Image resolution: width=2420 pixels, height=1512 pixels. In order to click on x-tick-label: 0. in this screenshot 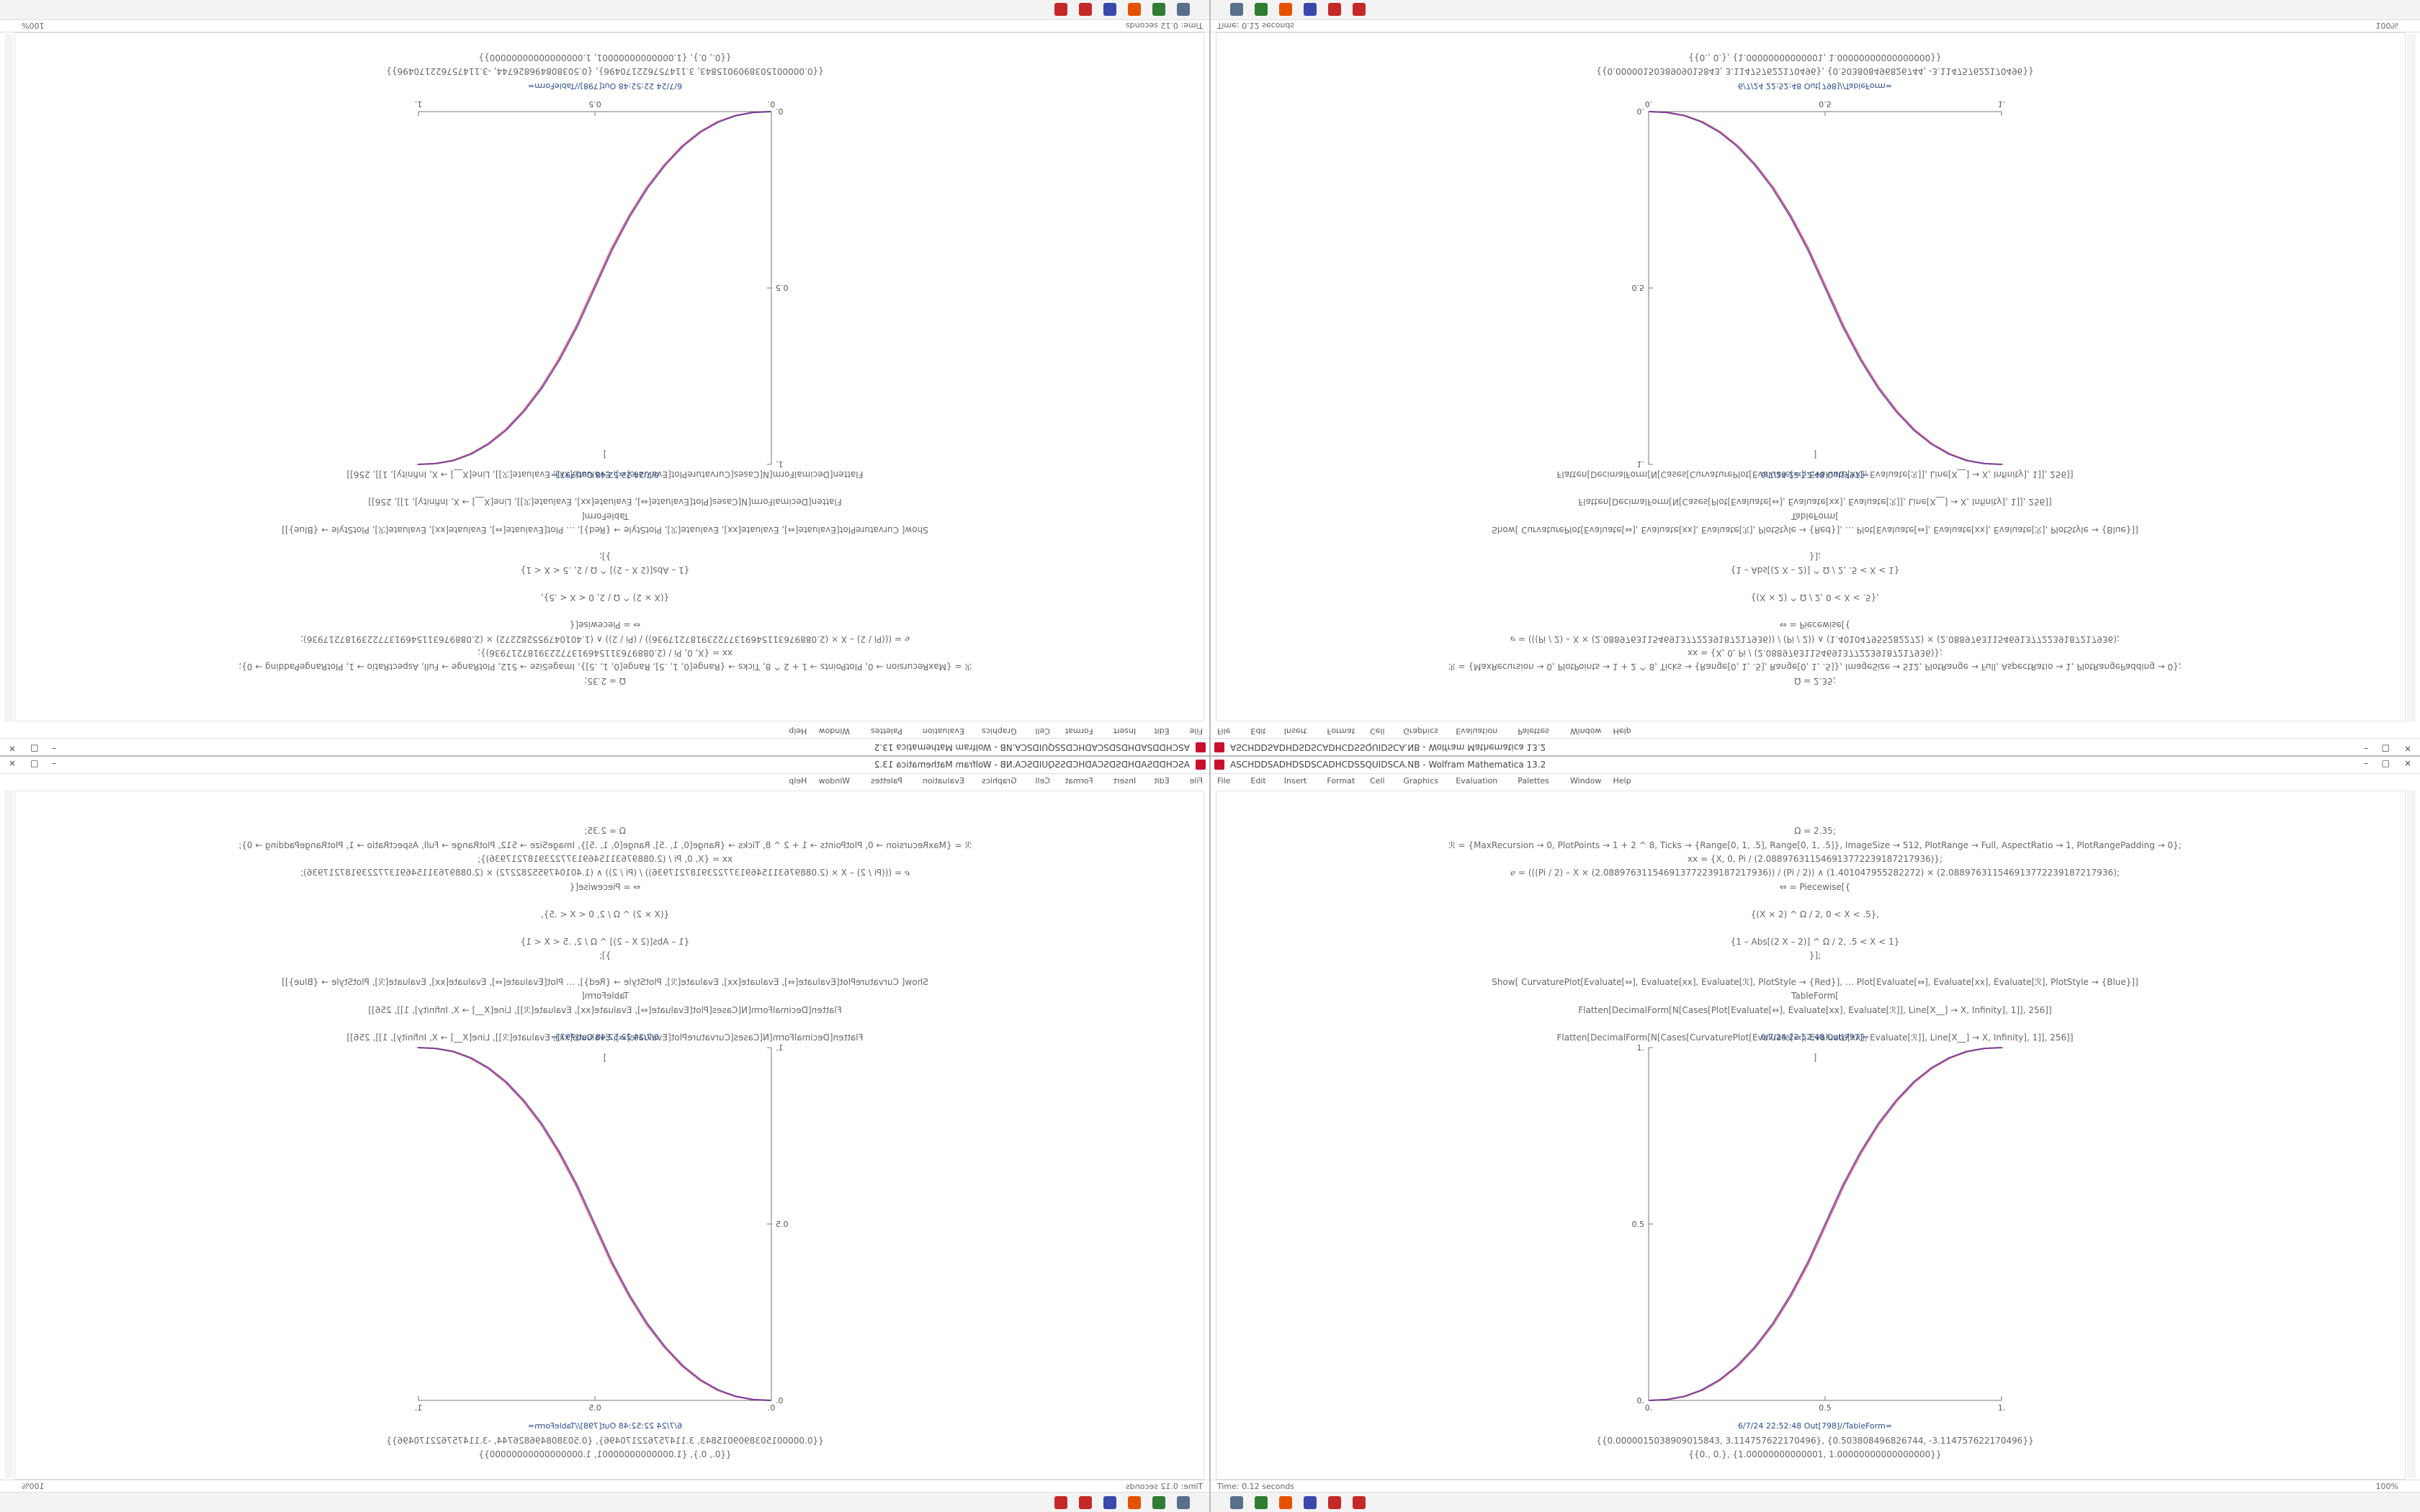, I will do `click(772, 1408)`.